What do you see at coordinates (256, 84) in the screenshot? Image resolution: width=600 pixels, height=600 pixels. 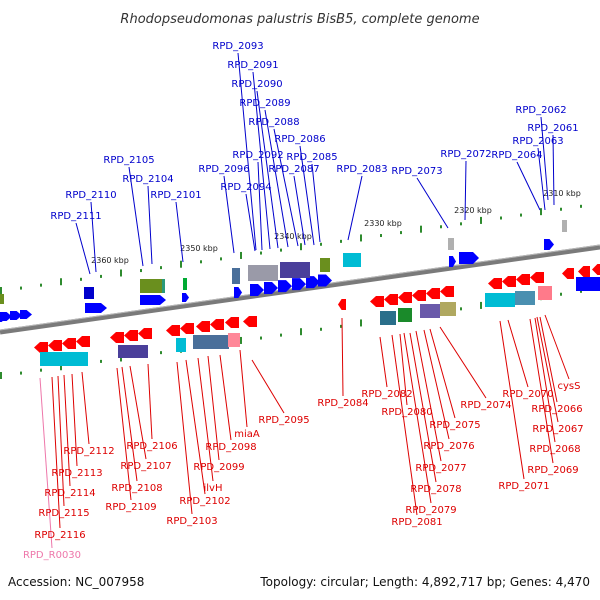 I see `forward-gene-label: RPD_2090` at bounding box center [256, 84].